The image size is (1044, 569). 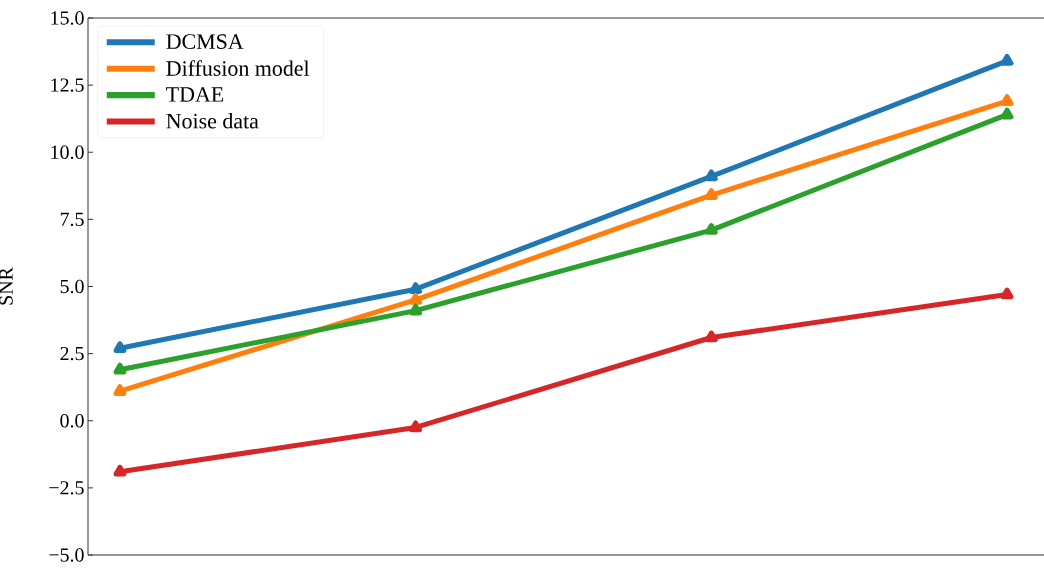 What do you see at coordinates (72, 286) in the screenshot?
I see `y-tick-label: 5.0` at bounding box center [72, 286].